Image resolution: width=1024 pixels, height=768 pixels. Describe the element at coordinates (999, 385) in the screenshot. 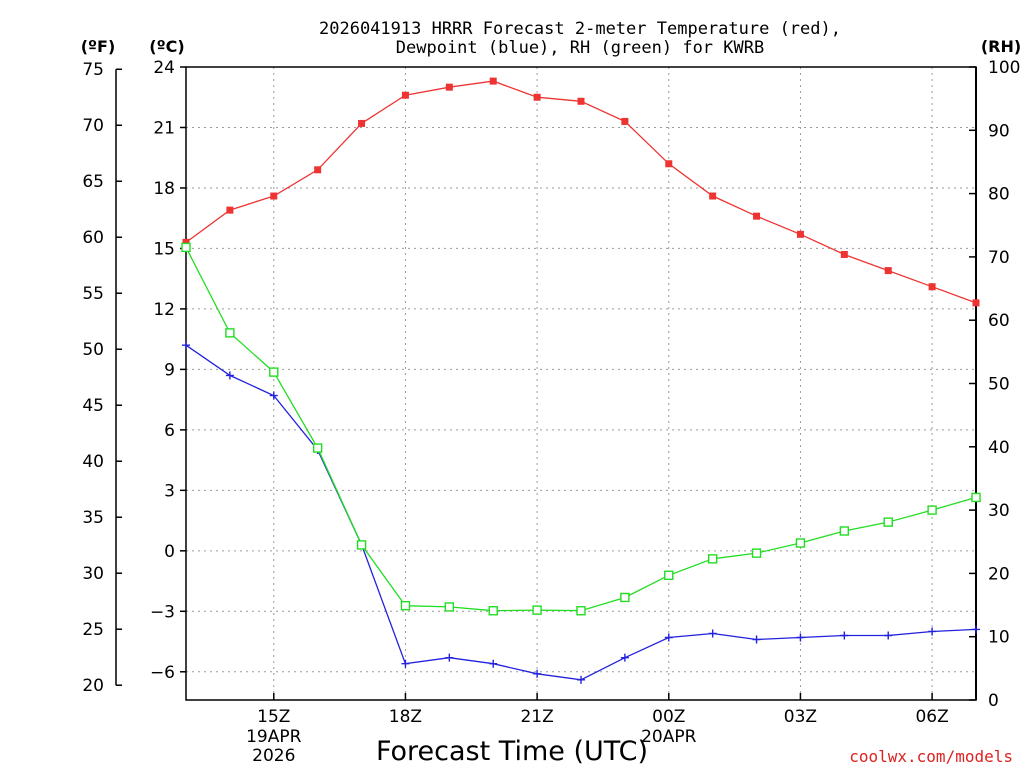

I see `rh-tick-label: 50` at that location.